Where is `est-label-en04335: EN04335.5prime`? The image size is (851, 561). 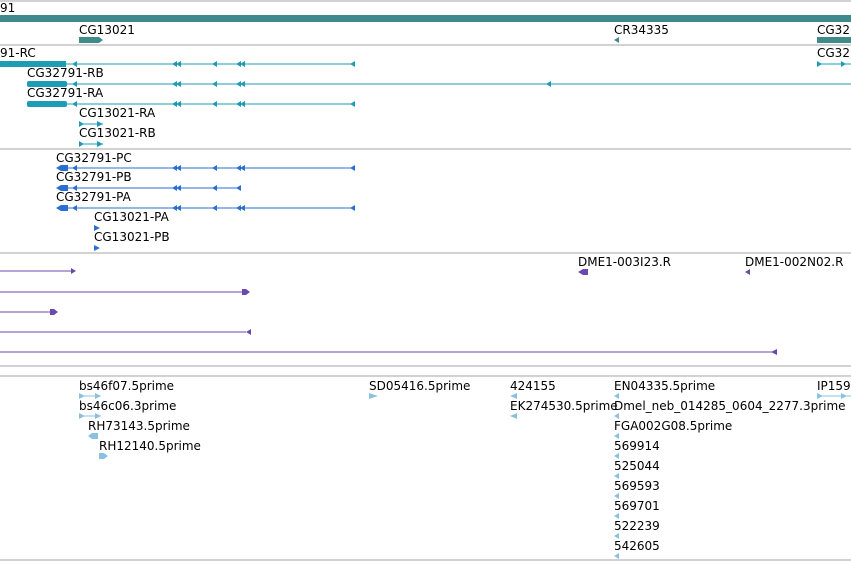 est-label-en04335: EN04335.5prime is located at coordinates (664, 386).